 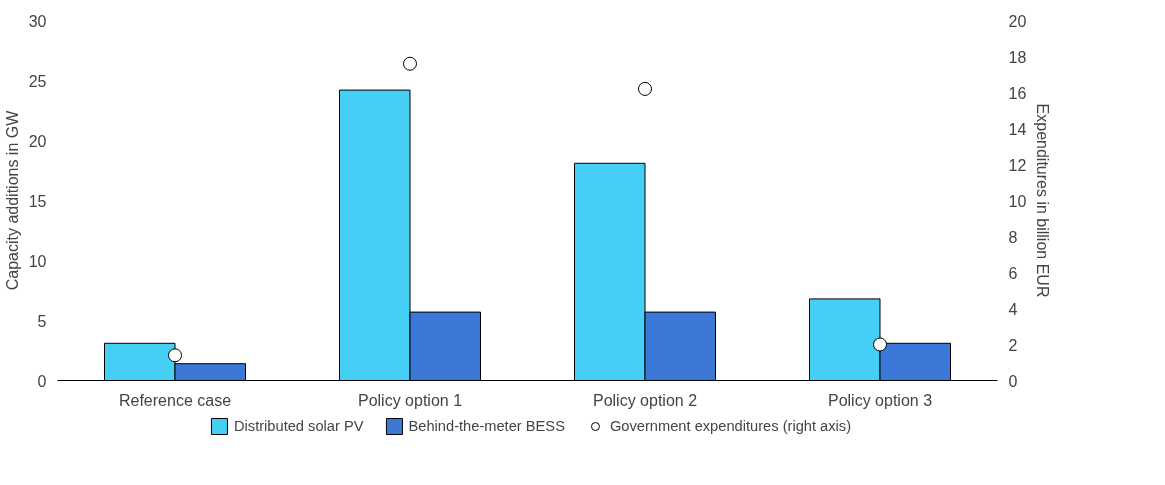 I want to click on y-tick-label: 30, so click(x=37, y=21).